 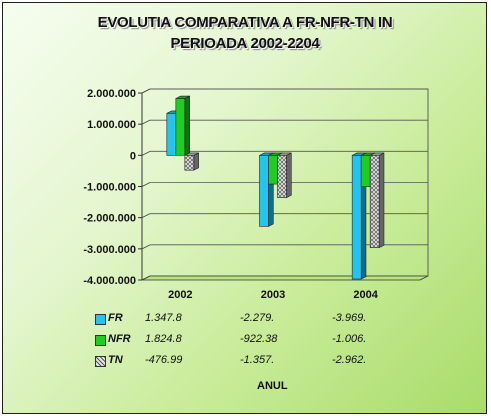 What do you see at coordinates (180, 295) in the screenshot?
I see `x-tick-label-2002: 2002` at bounding box center [180, 295].